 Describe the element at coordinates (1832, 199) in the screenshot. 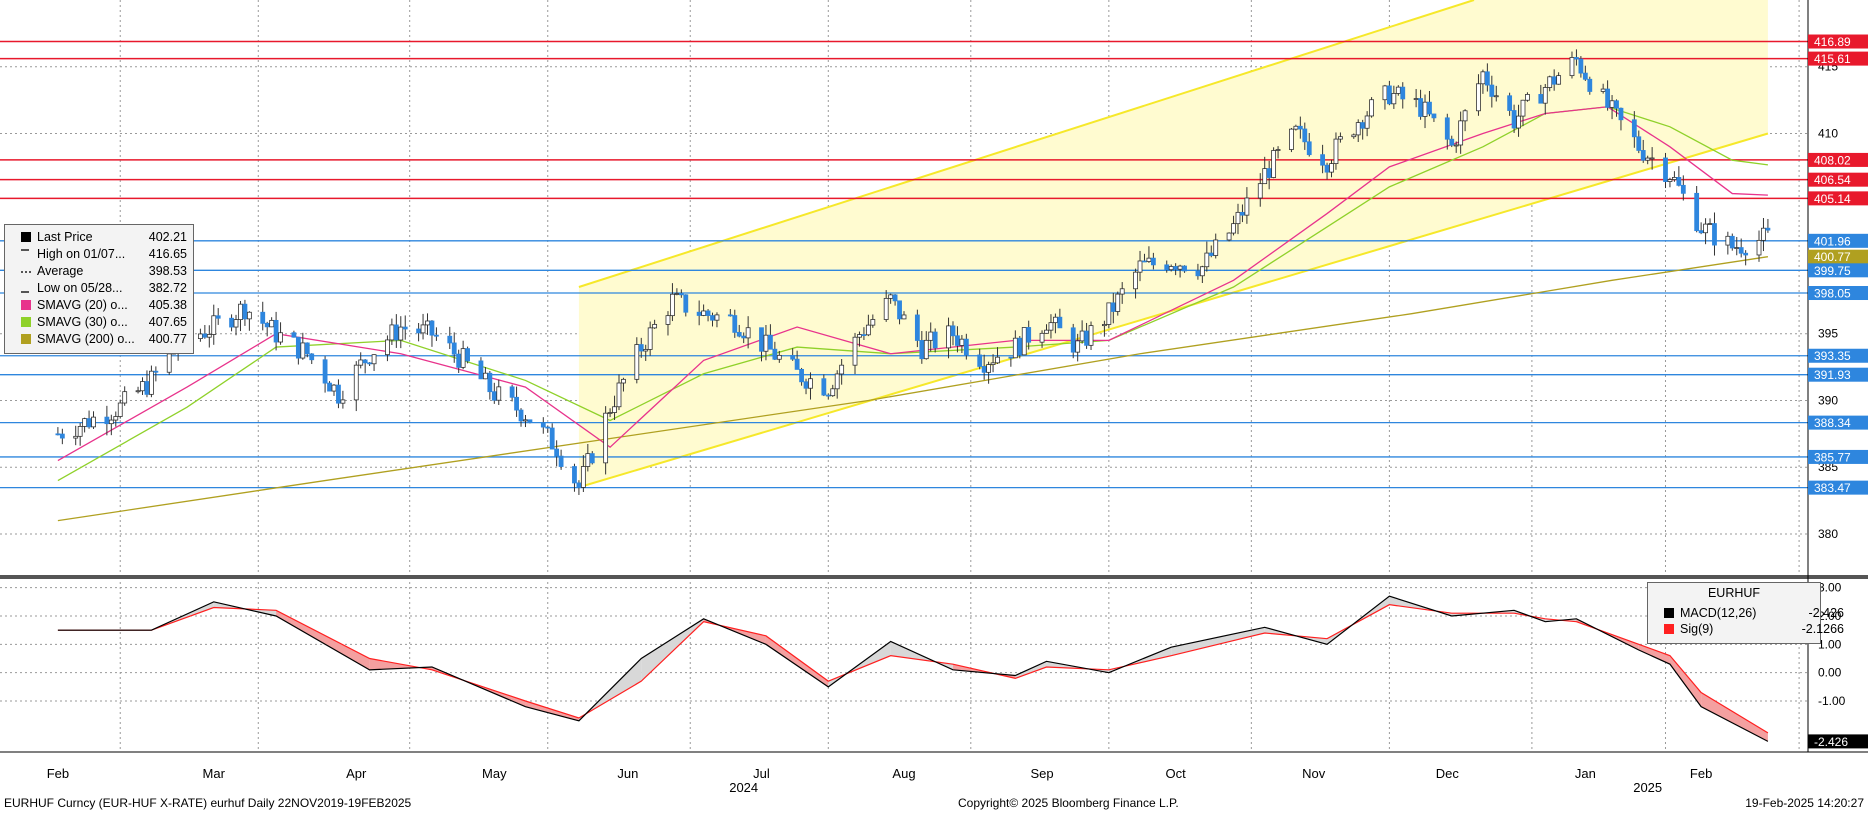

I see `price-tag-label: 405.14` at that location.